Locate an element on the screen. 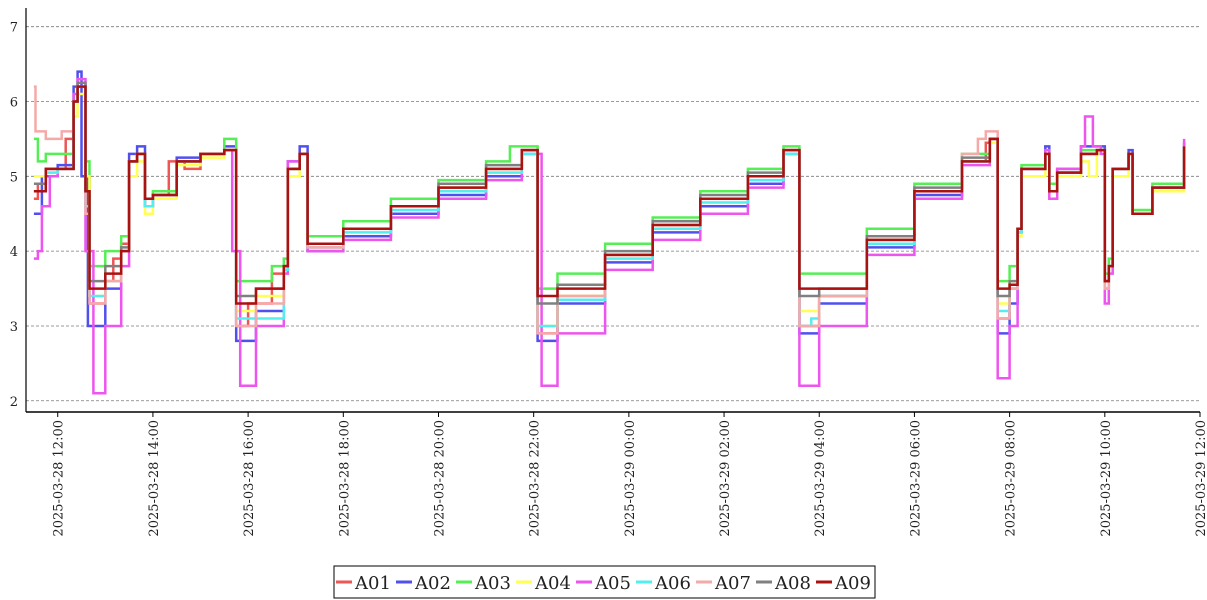 The width and height of the screenshot is (1207, 600). legend-label: A08 is located at coordinates (792, 583).